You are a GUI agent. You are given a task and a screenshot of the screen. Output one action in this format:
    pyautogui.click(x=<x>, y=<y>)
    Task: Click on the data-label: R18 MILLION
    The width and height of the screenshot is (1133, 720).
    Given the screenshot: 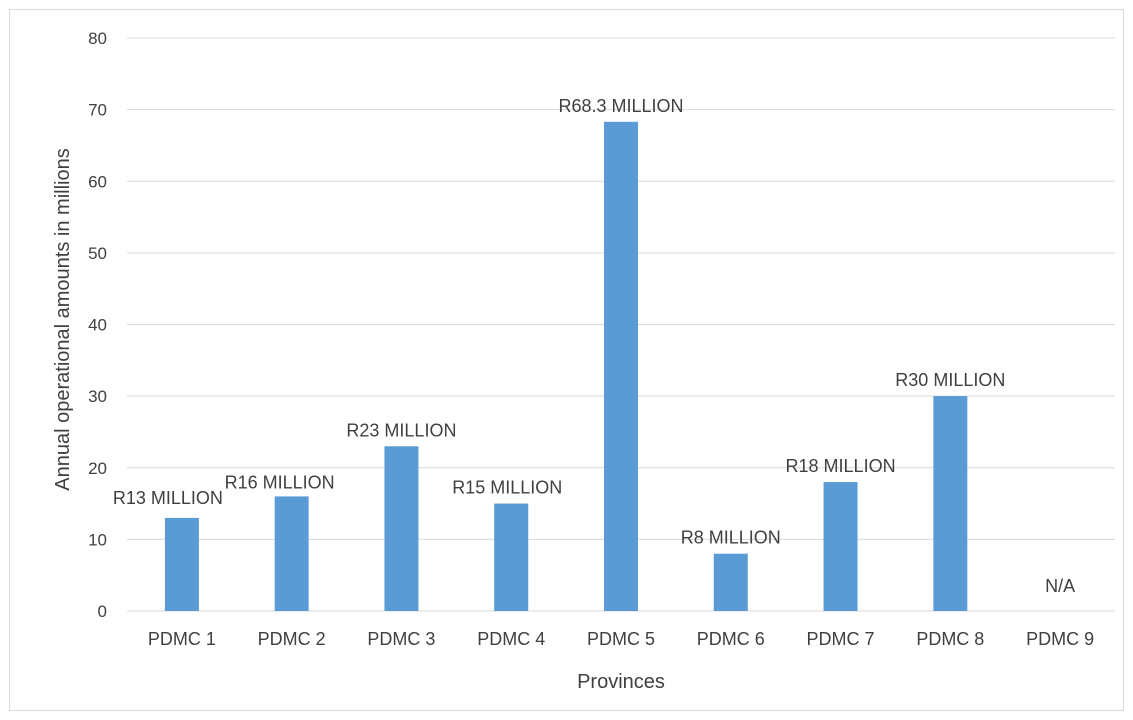 What is the action you would take?
    pyautogui.click(x=841, y=466)
    